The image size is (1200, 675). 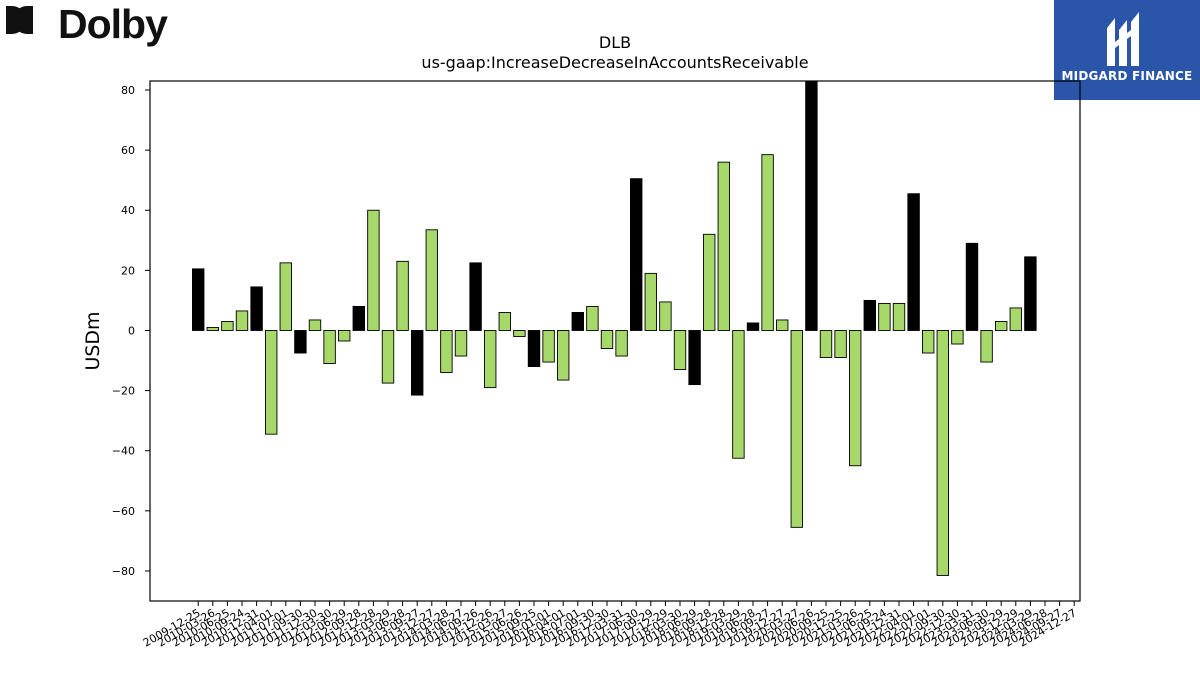 What do you see at coordinates (131, 330) in the screenshot?
I see `y-tick-label: 0` at bounding box center [131, 330].